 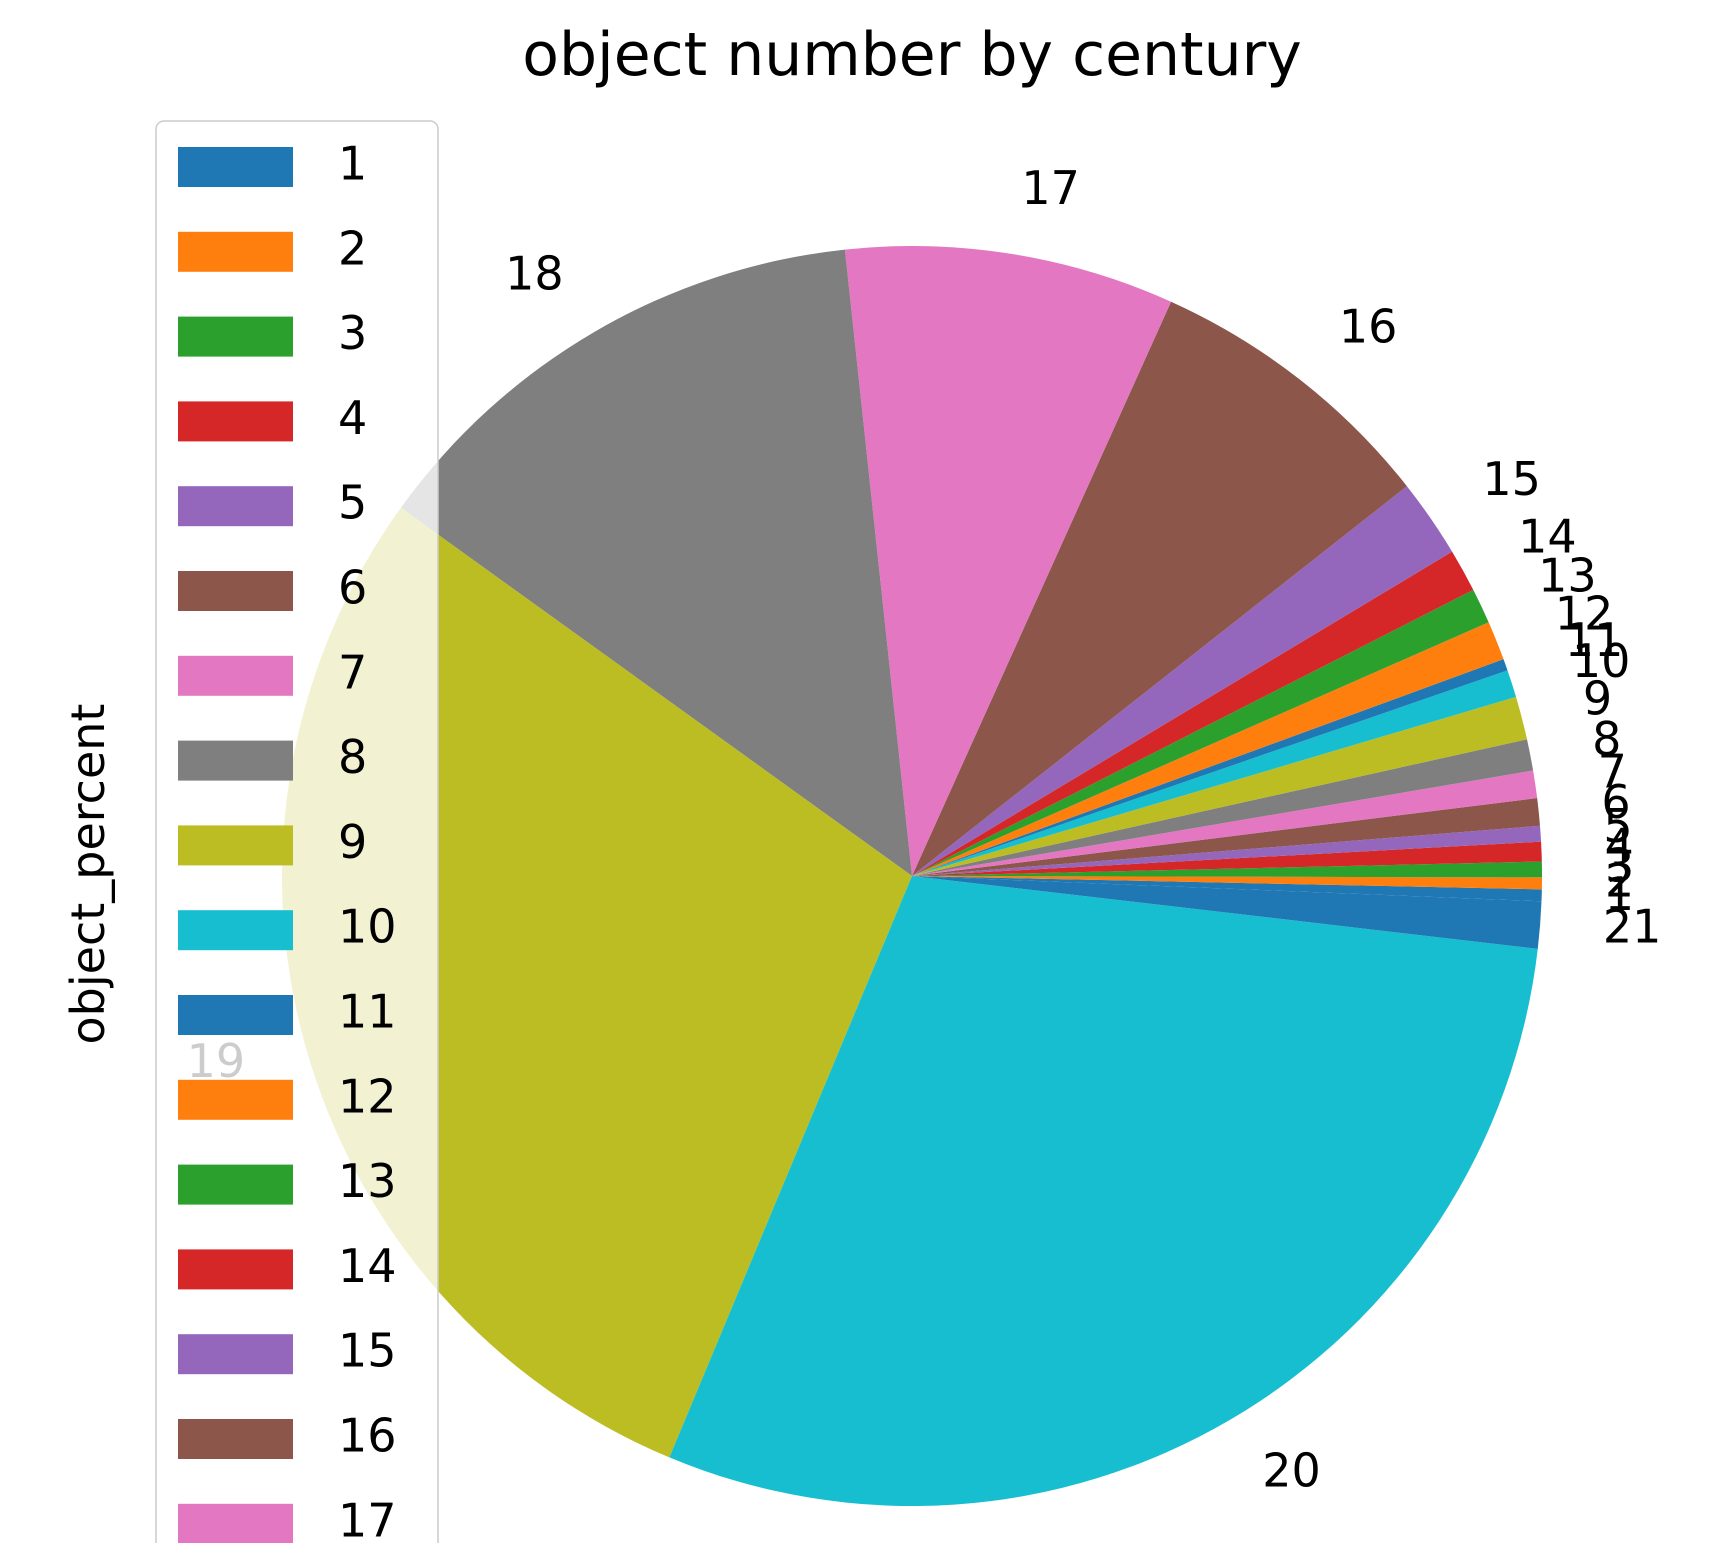 I want to click on slice-label-3: 3, so click(x=1619, y=865).